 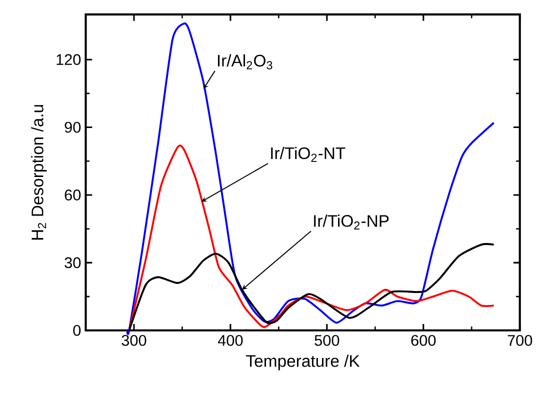 I want to click on x-tick-label: 600, so click(x=423, y=340).